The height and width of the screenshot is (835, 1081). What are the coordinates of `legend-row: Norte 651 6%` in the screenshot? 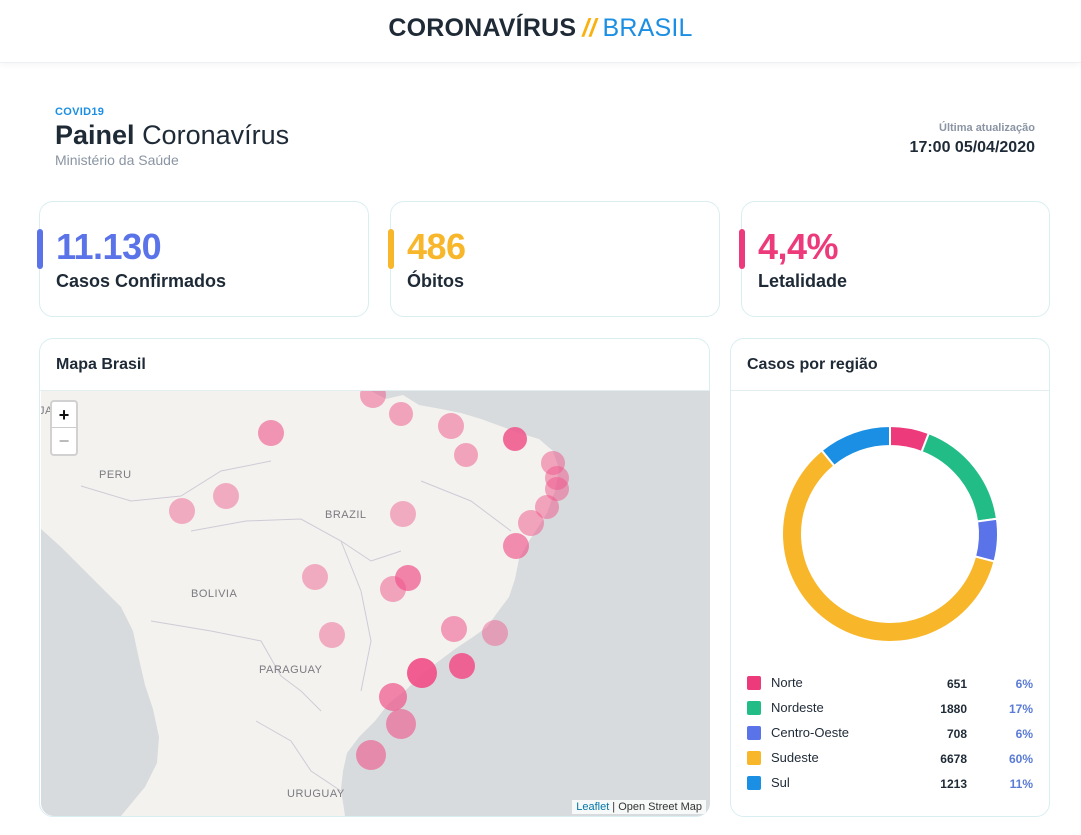 It's located at (891, 685).